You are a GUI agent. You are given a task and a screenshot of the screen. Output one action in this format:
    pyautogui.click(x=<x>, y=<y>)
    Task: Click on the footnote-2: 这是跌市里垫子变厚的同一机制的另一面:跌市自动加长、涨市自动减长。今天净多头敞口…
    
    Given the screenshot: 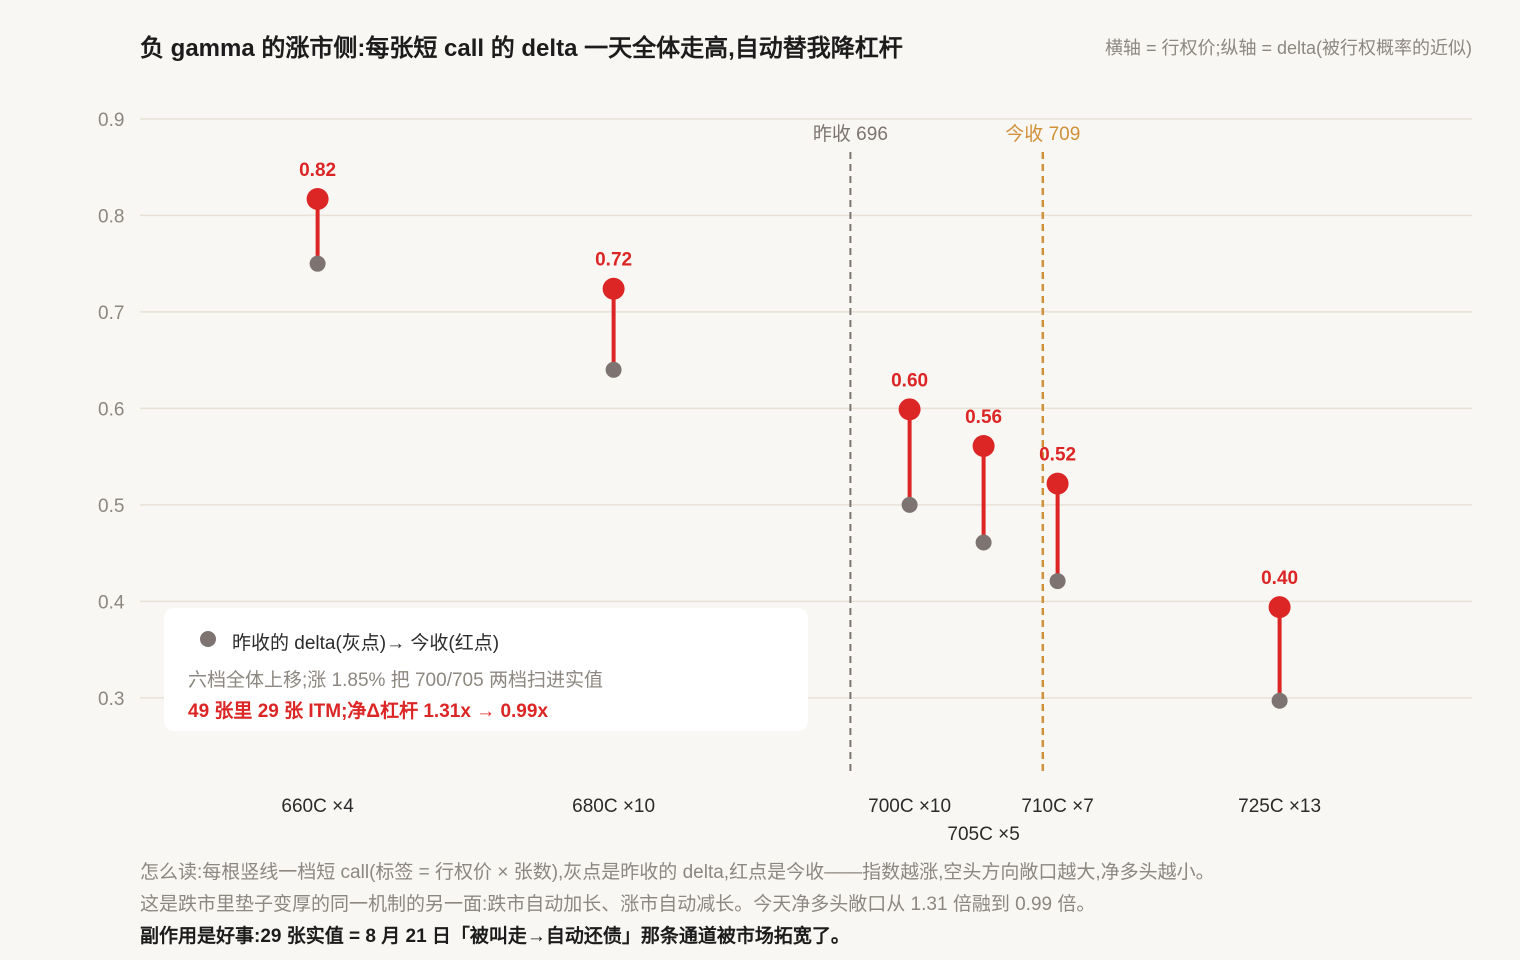 What is the action you would take?
    pyautogui.click(x=618, y=904)
    